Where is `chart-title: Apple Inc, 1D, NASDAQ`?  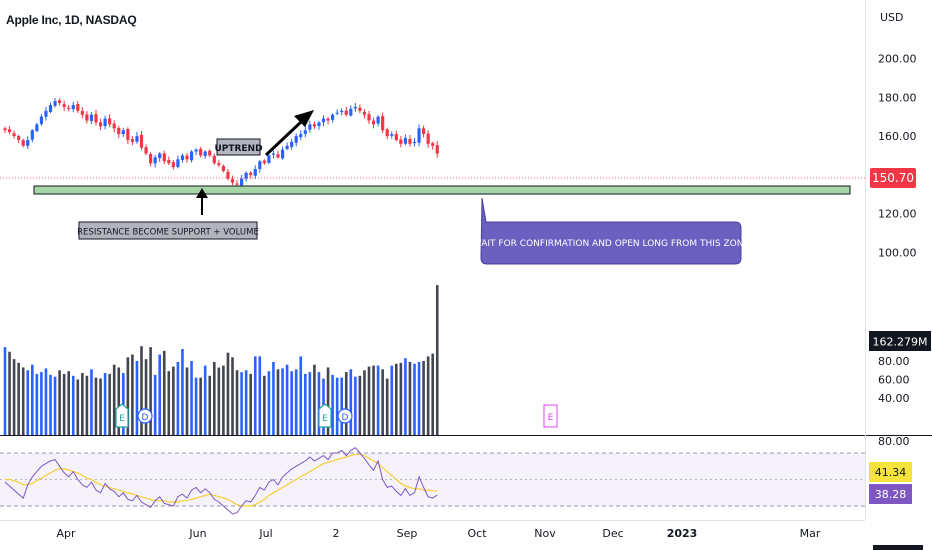
chart-title: Apple Inc, 1D, NASDAQ is located at coordinates (71, 20).